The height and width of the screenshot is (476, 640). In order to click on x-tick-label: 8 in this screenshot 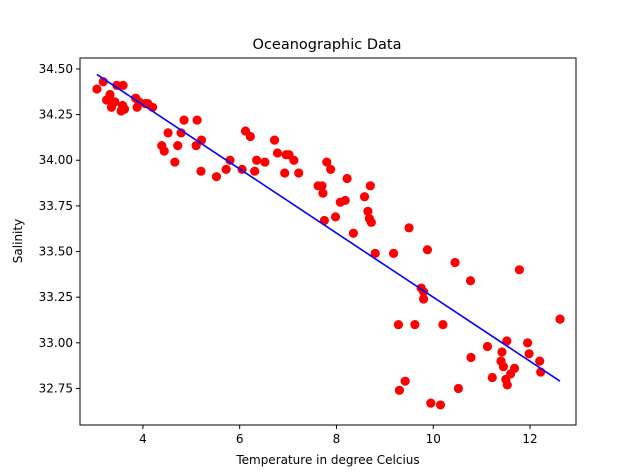, I will do `click(337, 439)`.